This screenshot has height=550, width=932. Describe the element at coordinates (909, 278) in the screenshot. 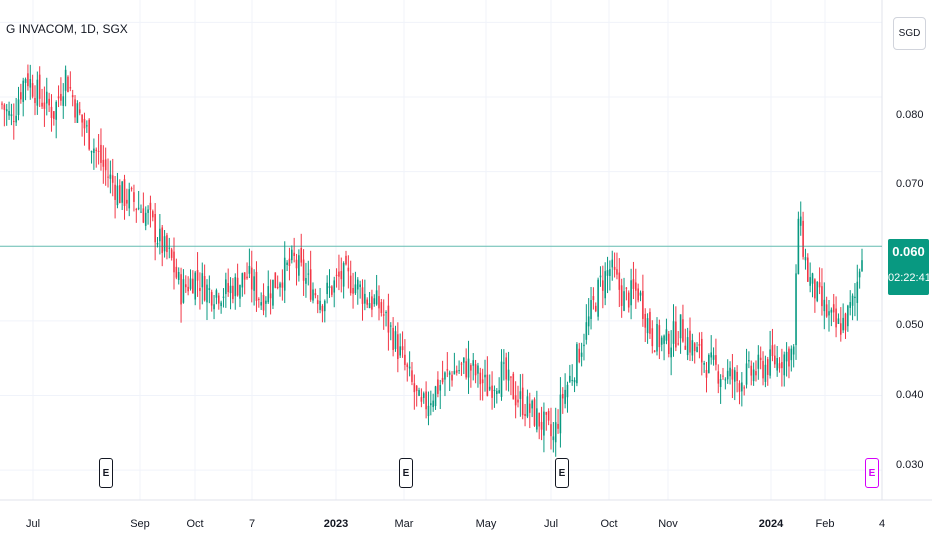

I see `bar-countdown: 02:22:41` at that location.